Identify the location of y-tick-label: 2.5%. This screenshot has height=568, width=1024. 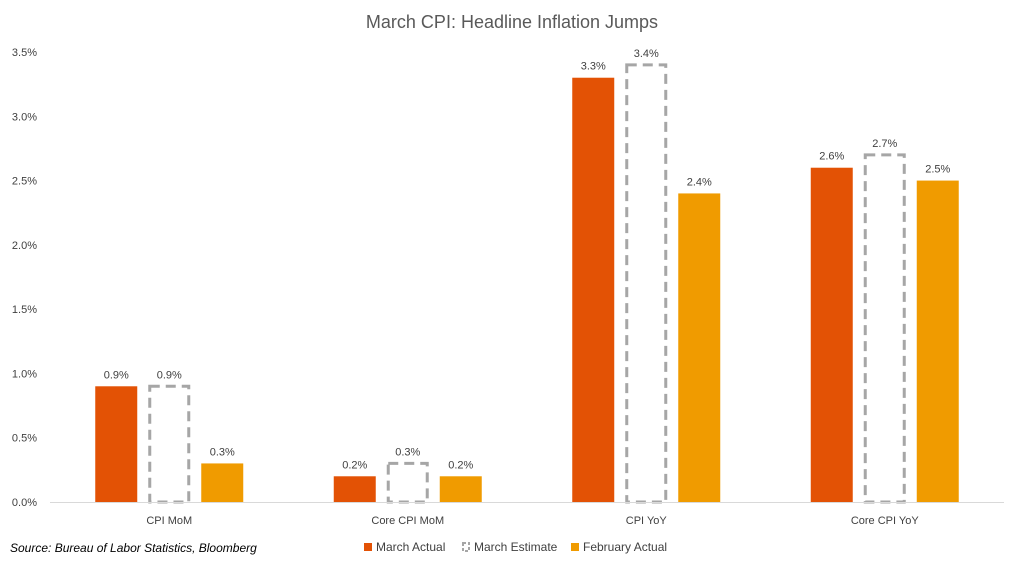
(24, 182).